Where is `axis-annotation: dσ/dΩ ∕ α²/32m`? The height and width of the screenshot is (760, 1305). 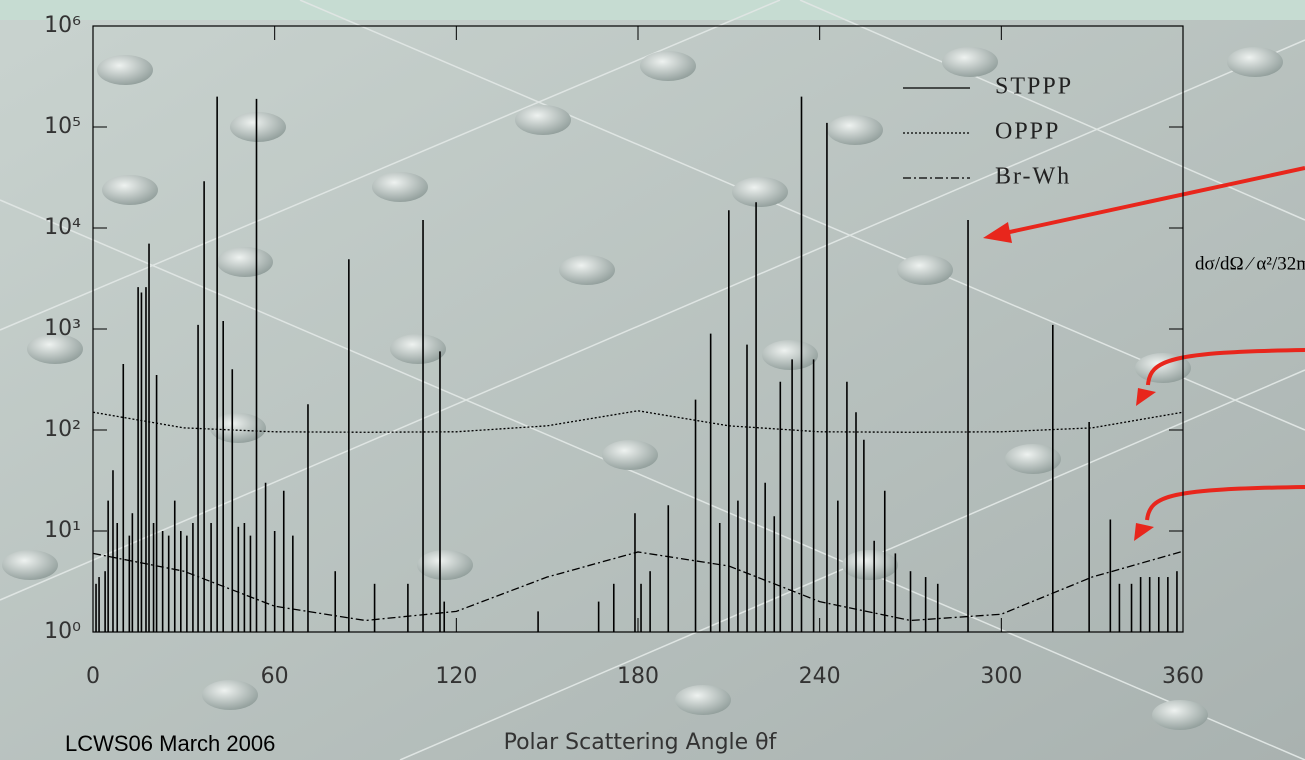 axis-annotation: dσ/dΩ ∕ α²/32m is located at coordinates (1250, 263).